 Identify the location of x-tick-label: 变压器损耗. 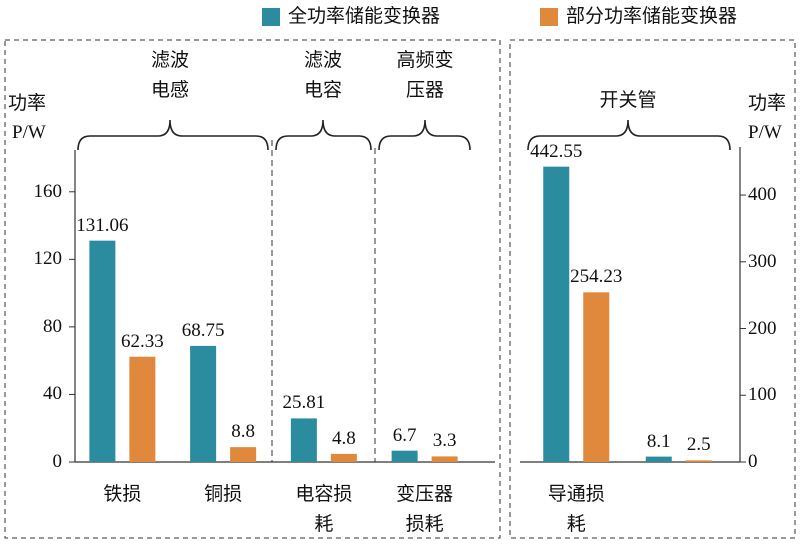
(425, 509).